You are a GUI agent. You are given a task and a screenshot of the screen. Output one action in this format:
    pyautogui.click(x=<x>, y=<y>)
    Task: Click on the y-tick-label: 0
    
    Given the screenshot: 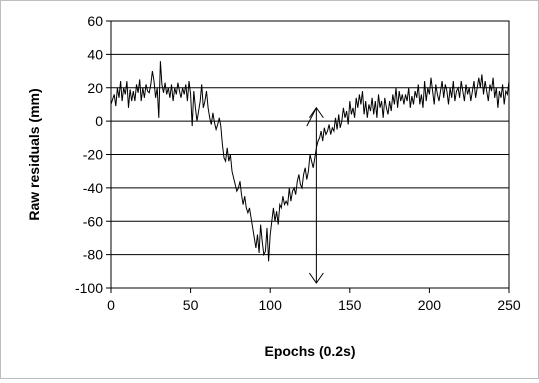 What is the action you would take?
    pyautogui.click(x=99, y=121)
    